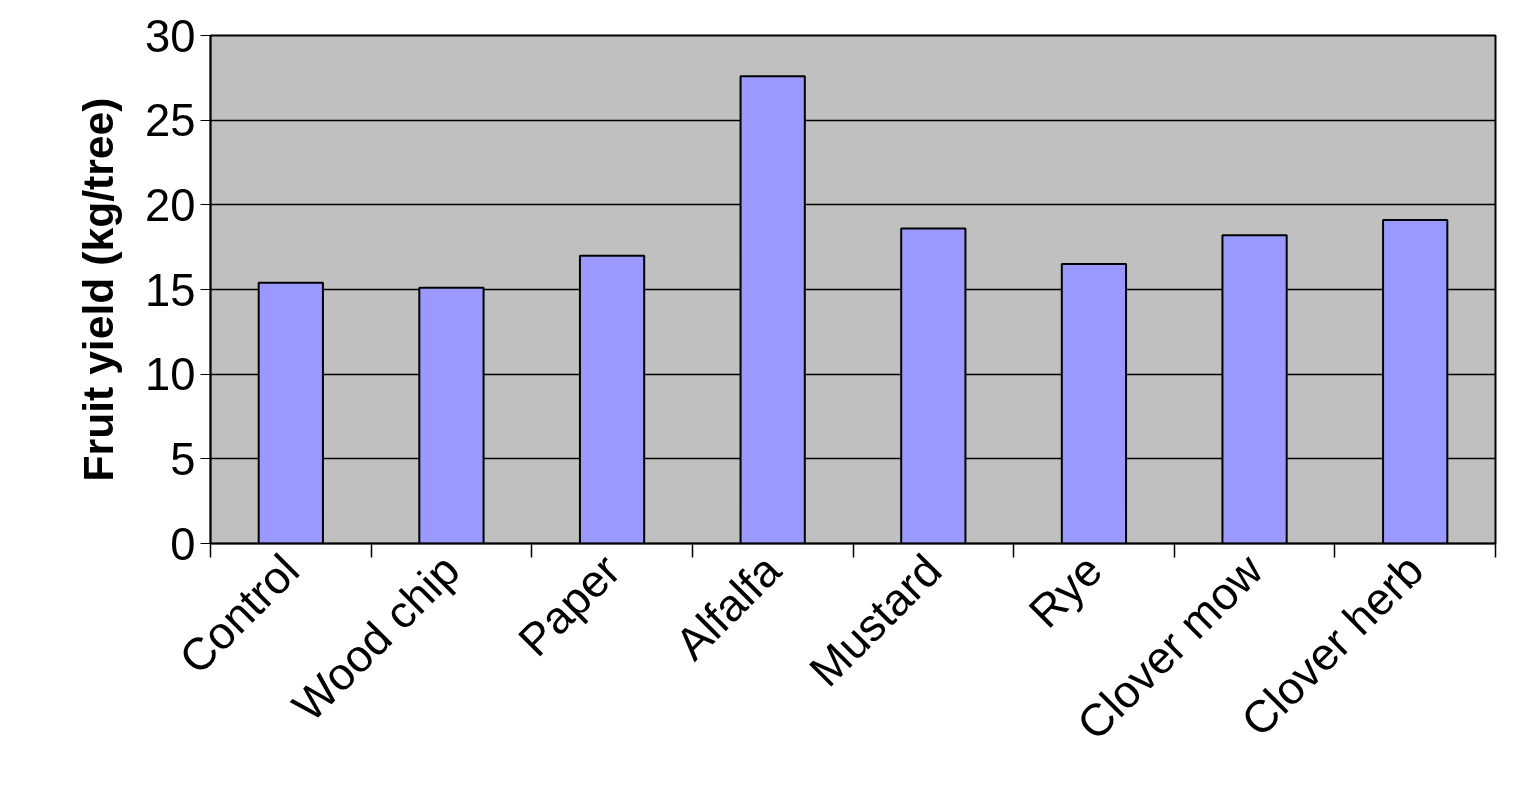 The width and height of the screenshot is (1539, 789). Describe the element at coordinates (98, 289) in the screenshot. I see `y-axis-title: Fruit yield (kg/tree)` at that location.